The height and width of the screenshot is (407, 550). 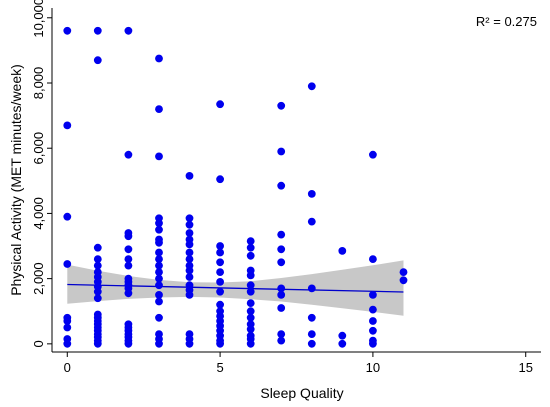 I want to click on x-axis-title: Sleep Quality, so click(x=301, y=393).